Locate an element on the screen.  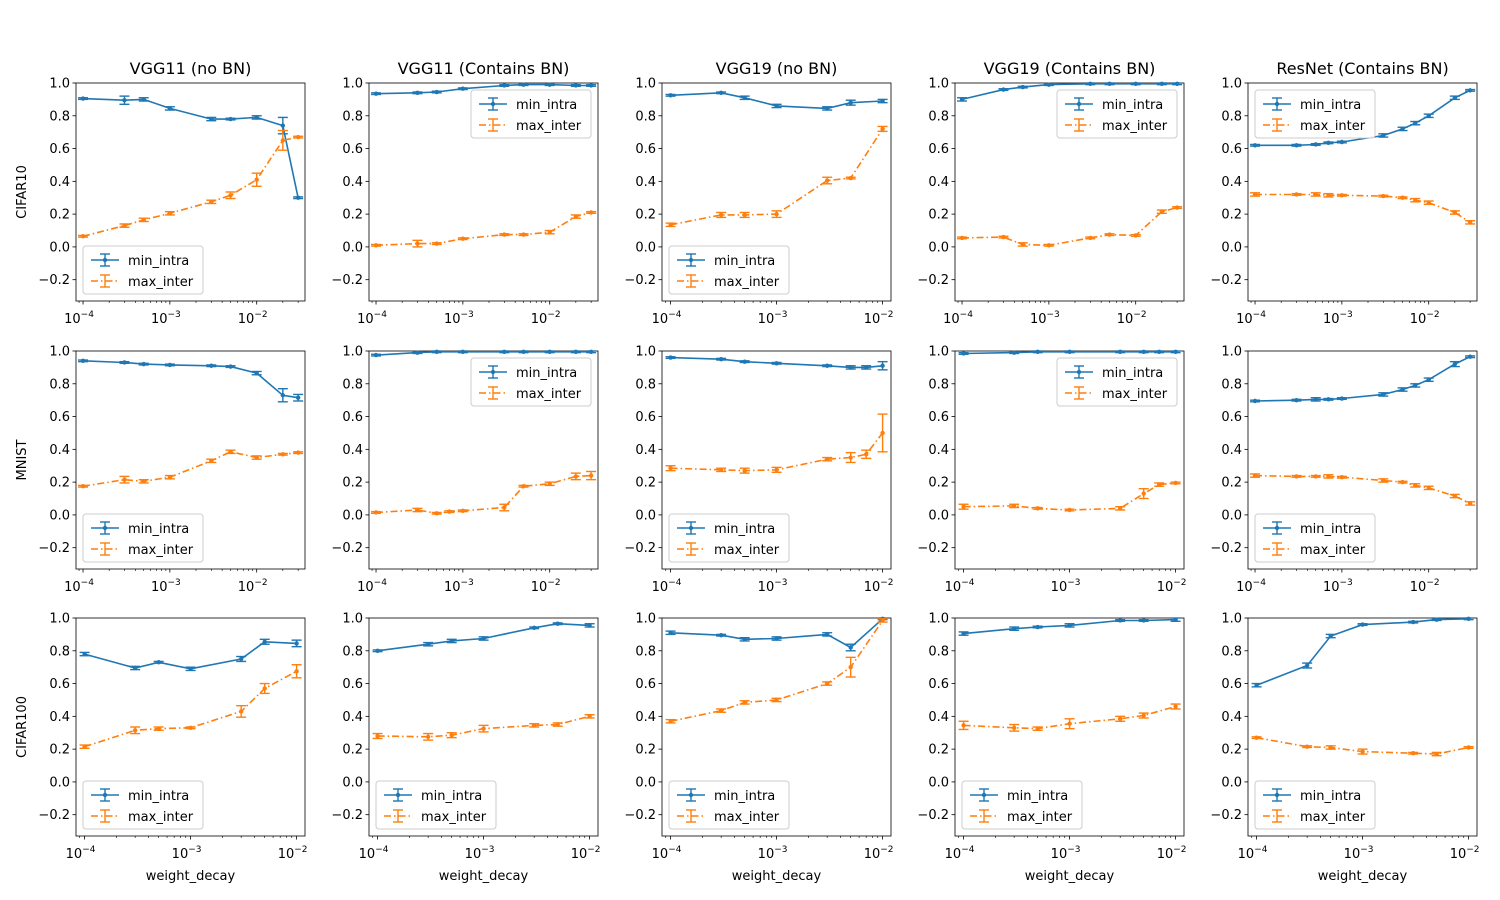
plot-area is located at coordinates (776, 670).